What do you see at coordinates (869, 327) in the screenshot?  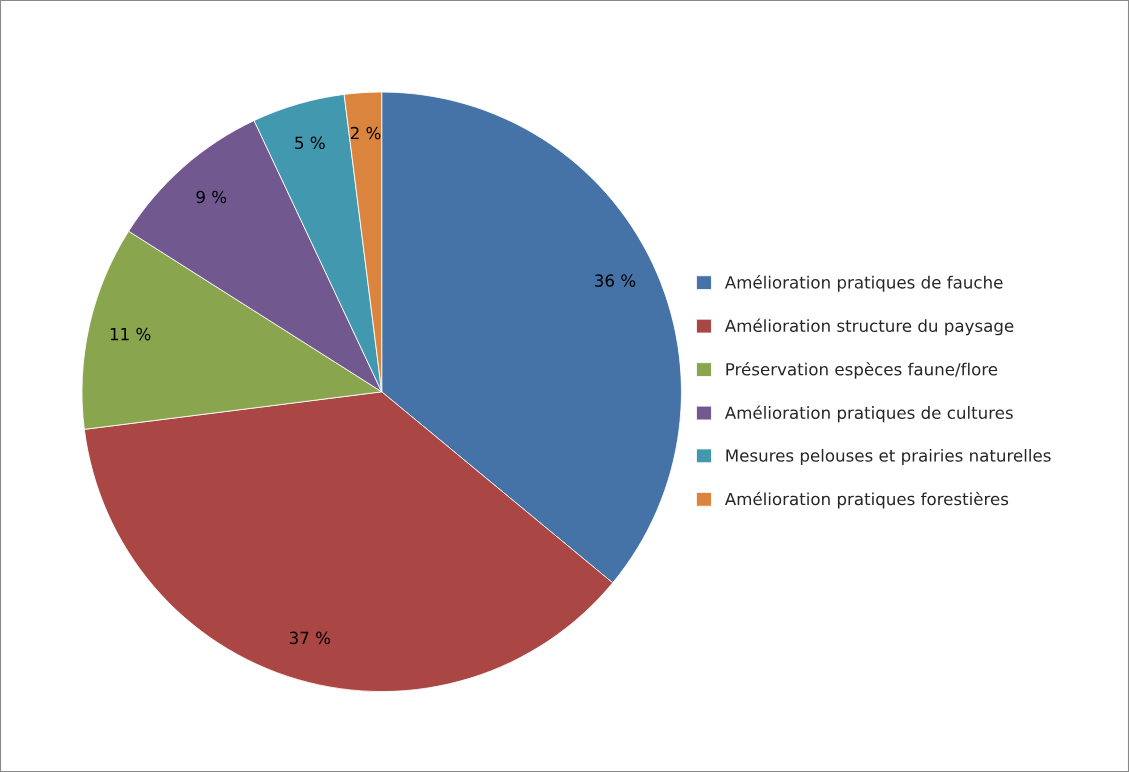 I see `legend-label: Amélioration structure du paysage` at bounding box center [869, 327].